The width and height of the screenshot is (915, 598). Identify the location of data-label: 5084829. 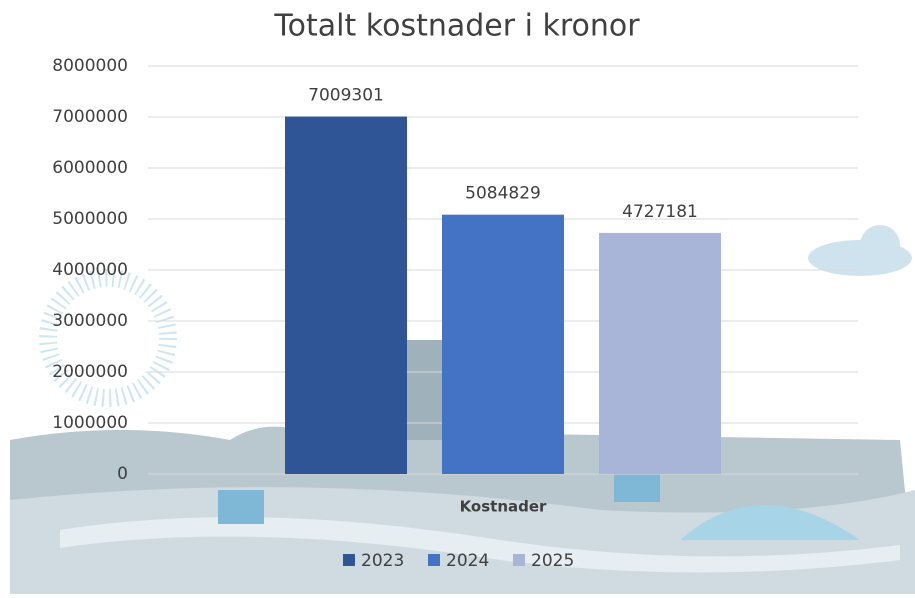
(503, 194).